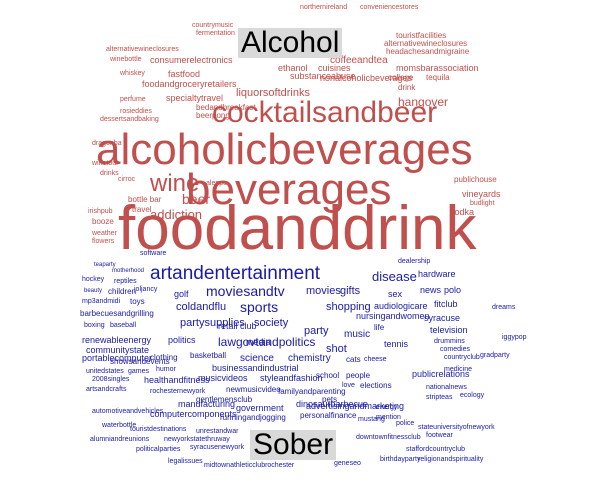  What do you see at coordinates (358, 375) in the screenshot?
I see `word: people` at bounding box center [358, 375].